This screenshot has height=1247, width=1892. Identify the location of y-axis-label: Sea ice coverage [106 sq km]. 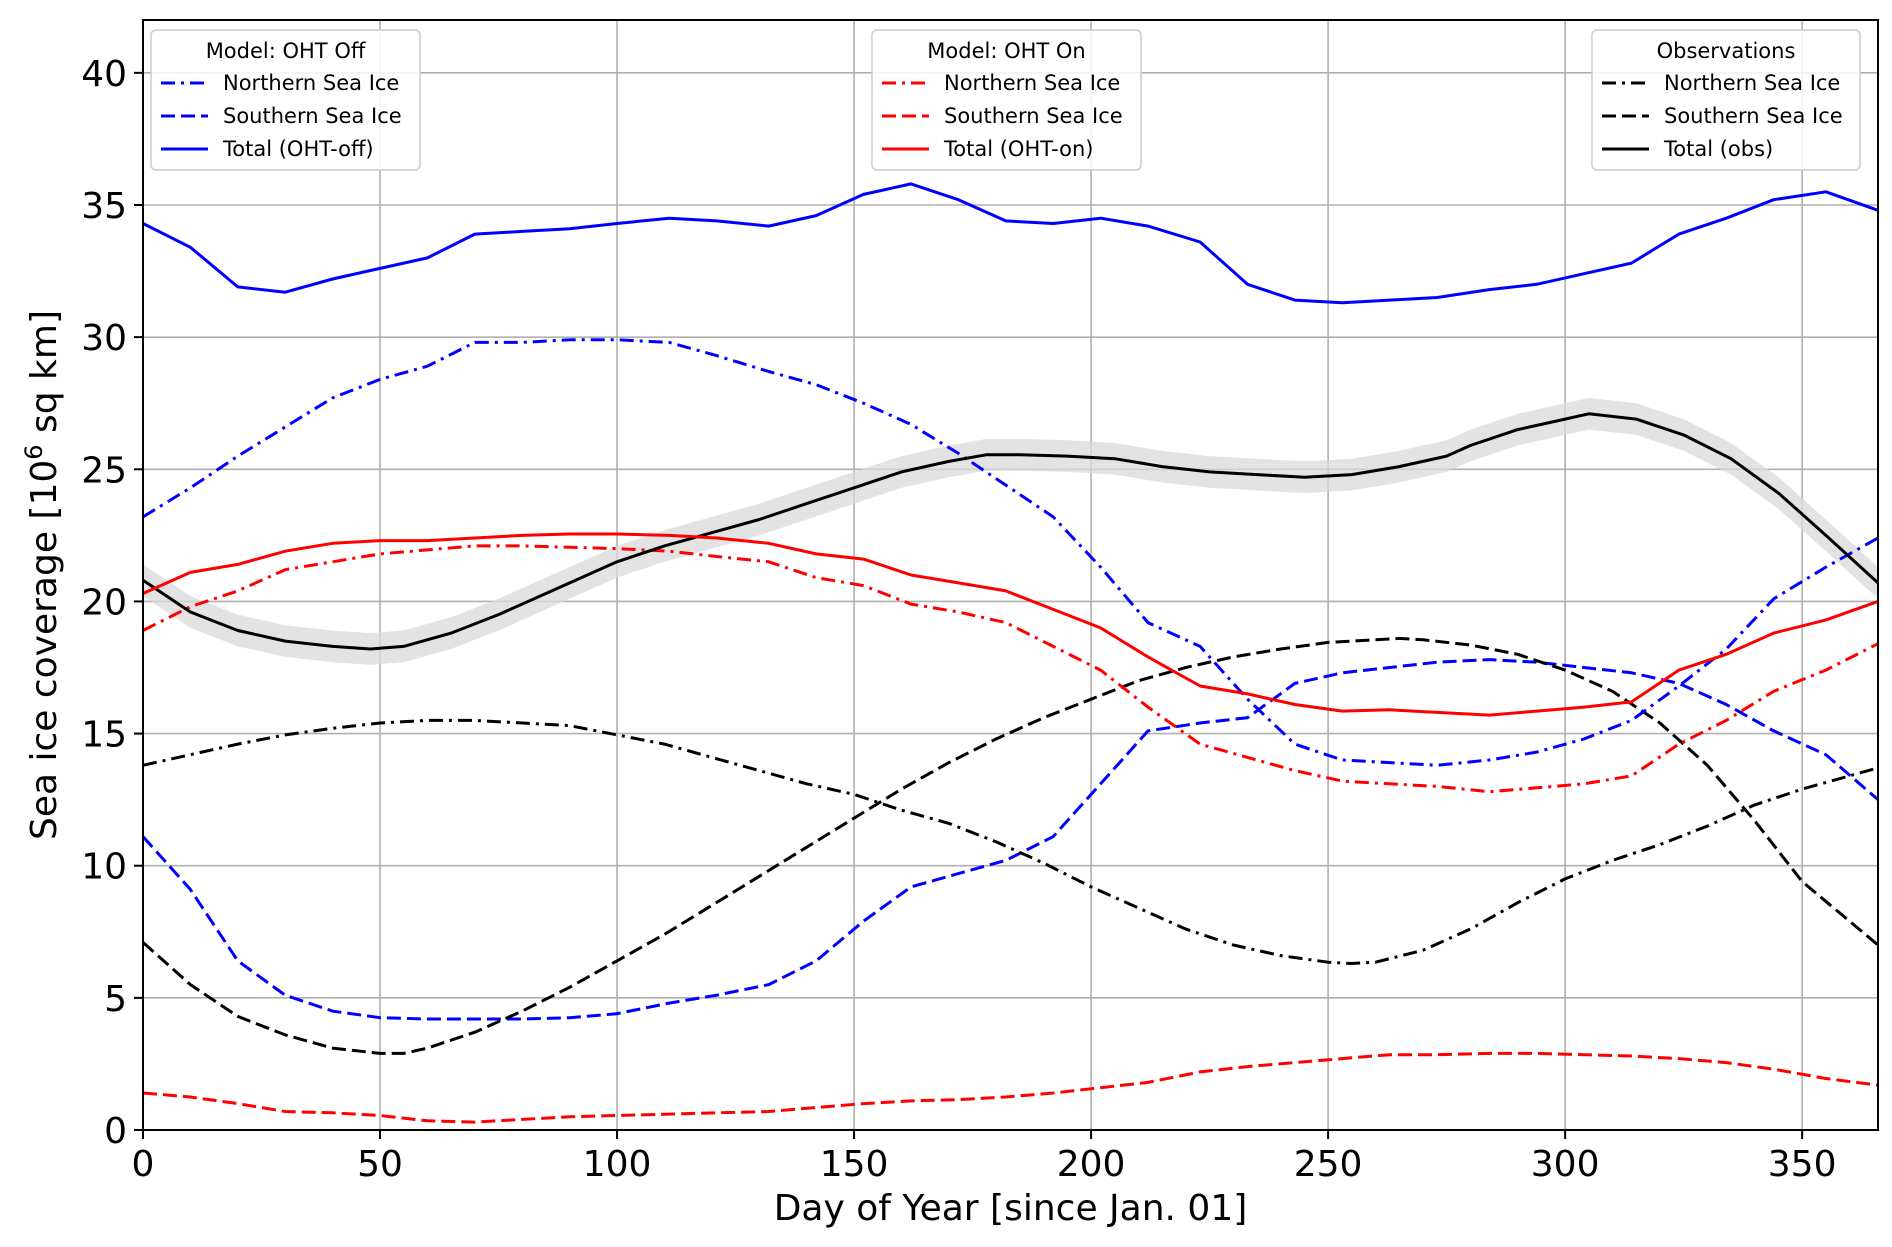
(42, 575).